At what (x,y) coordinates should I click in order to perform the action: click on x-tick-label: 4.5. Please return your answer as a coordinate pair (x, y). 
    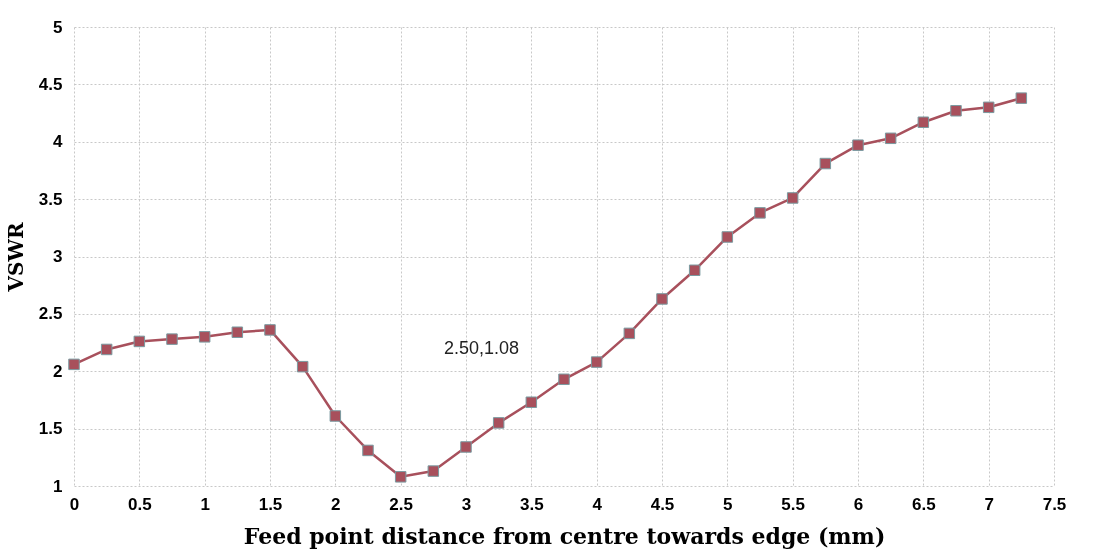
    Looking at the image, I should click on (662, 504).